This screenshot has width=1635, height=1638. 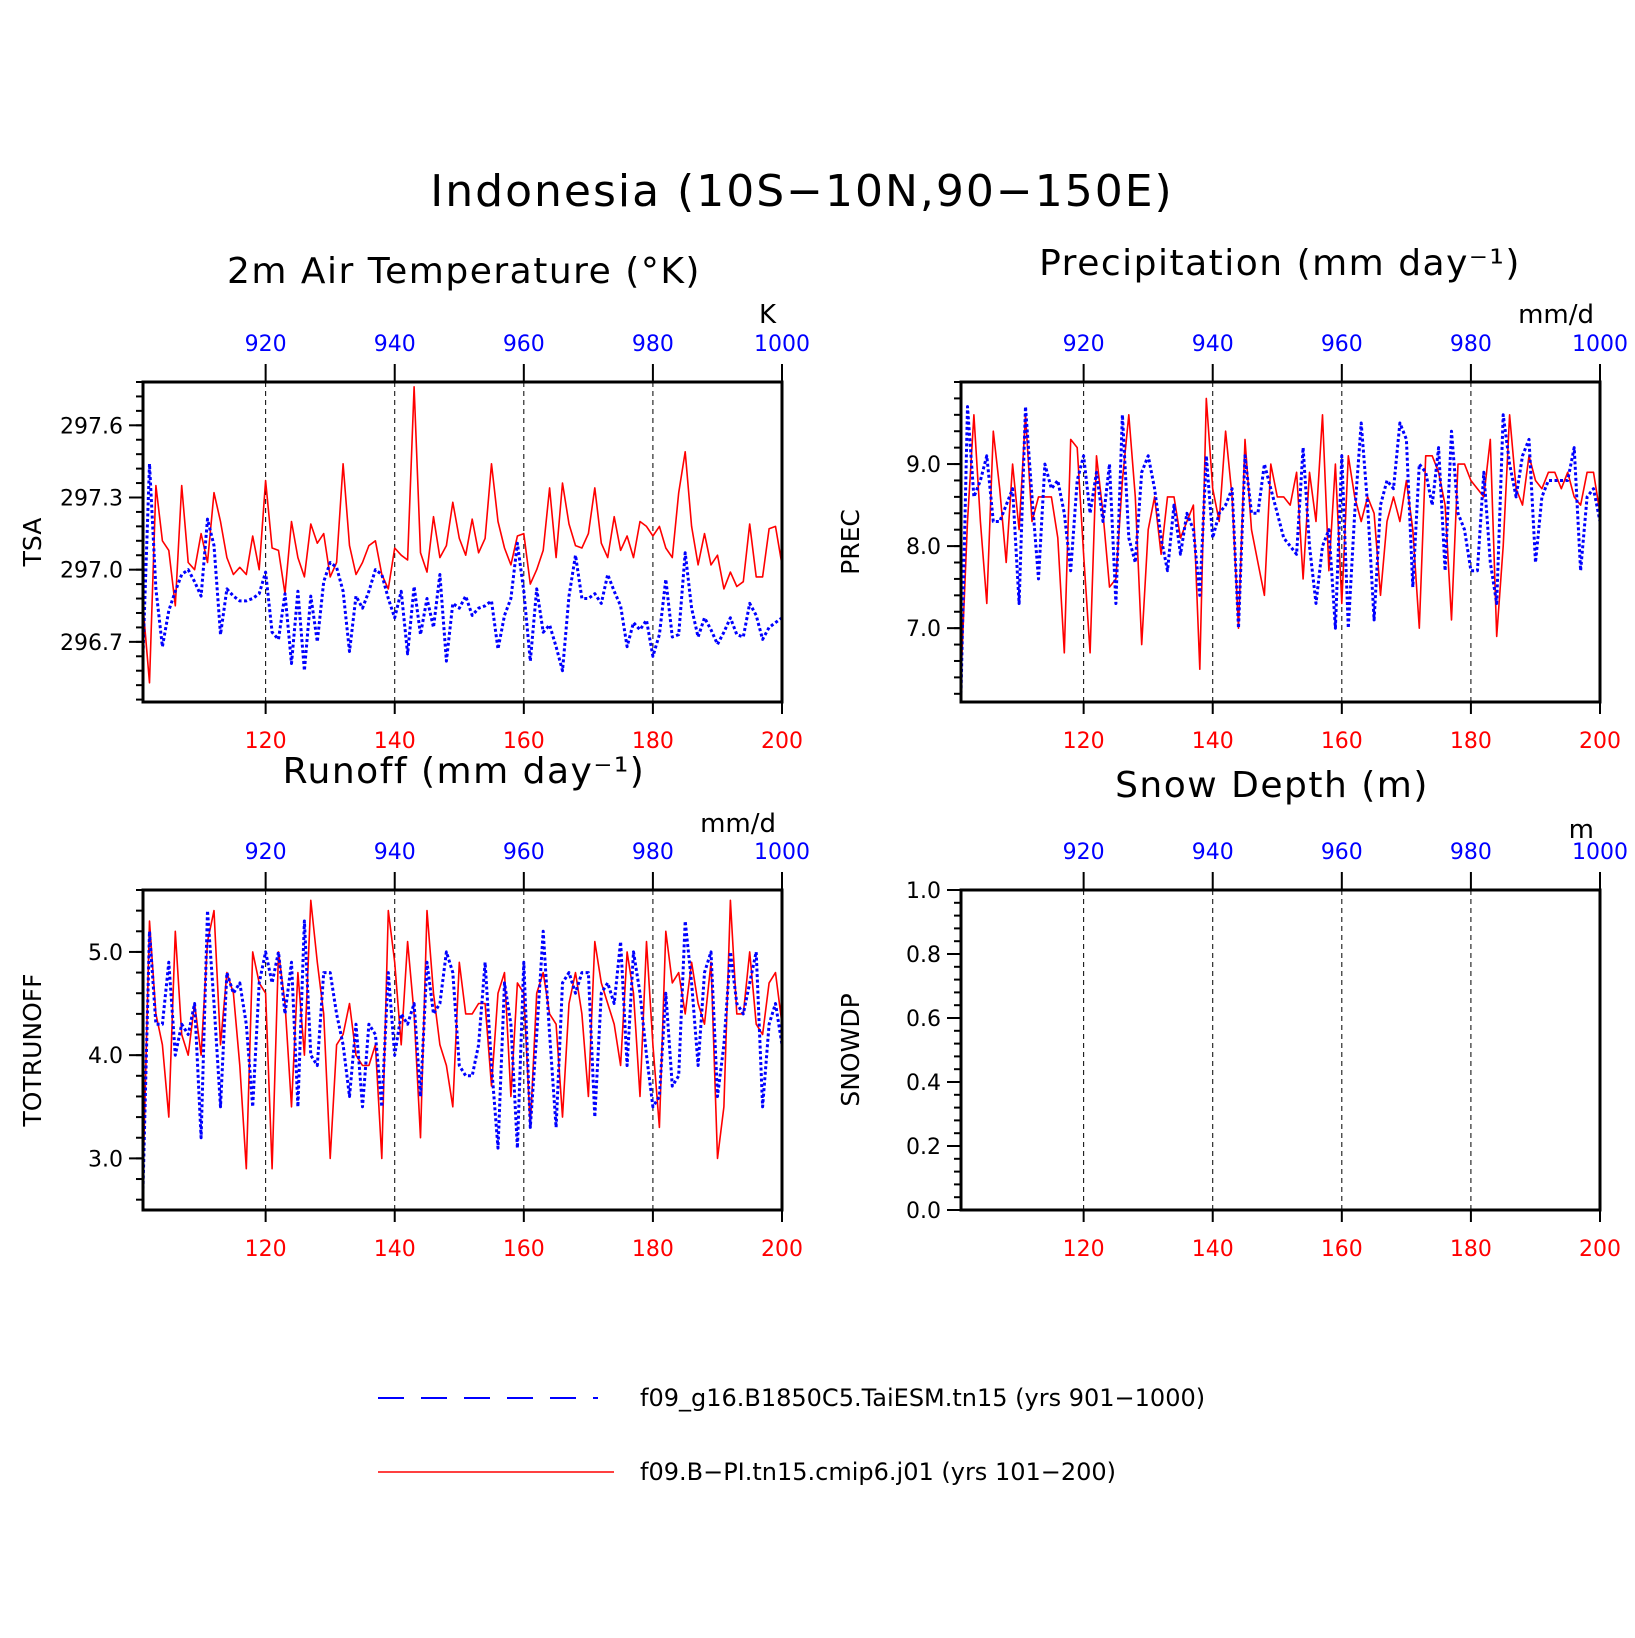 I want to click on y-tick-label: 1.0, so click(x=923, y=891).